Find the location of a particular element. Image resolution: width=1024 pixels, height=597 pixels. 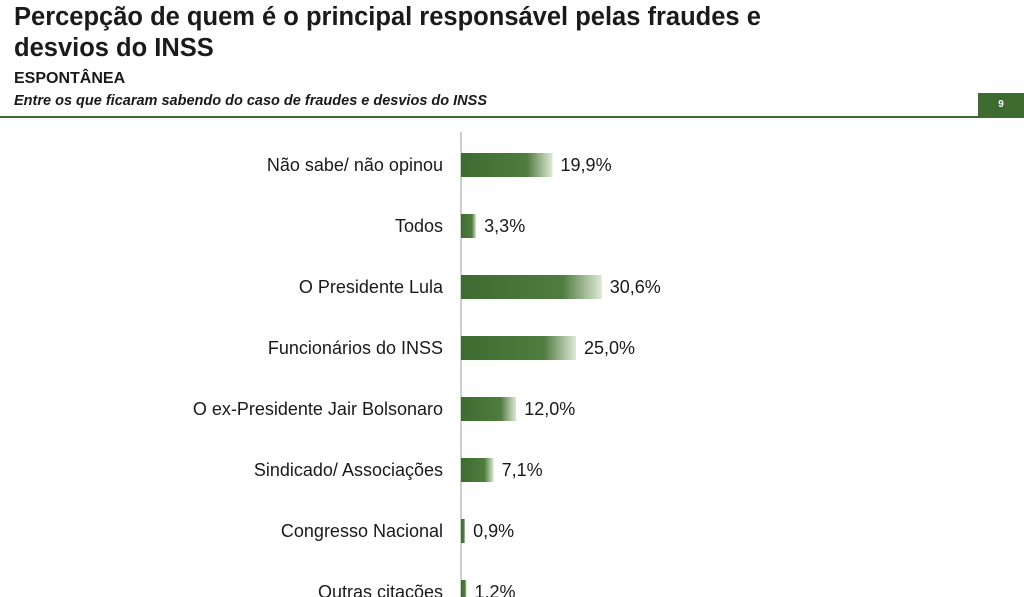

category-label: O Presidente Lula is located at coordinates (371, 287).